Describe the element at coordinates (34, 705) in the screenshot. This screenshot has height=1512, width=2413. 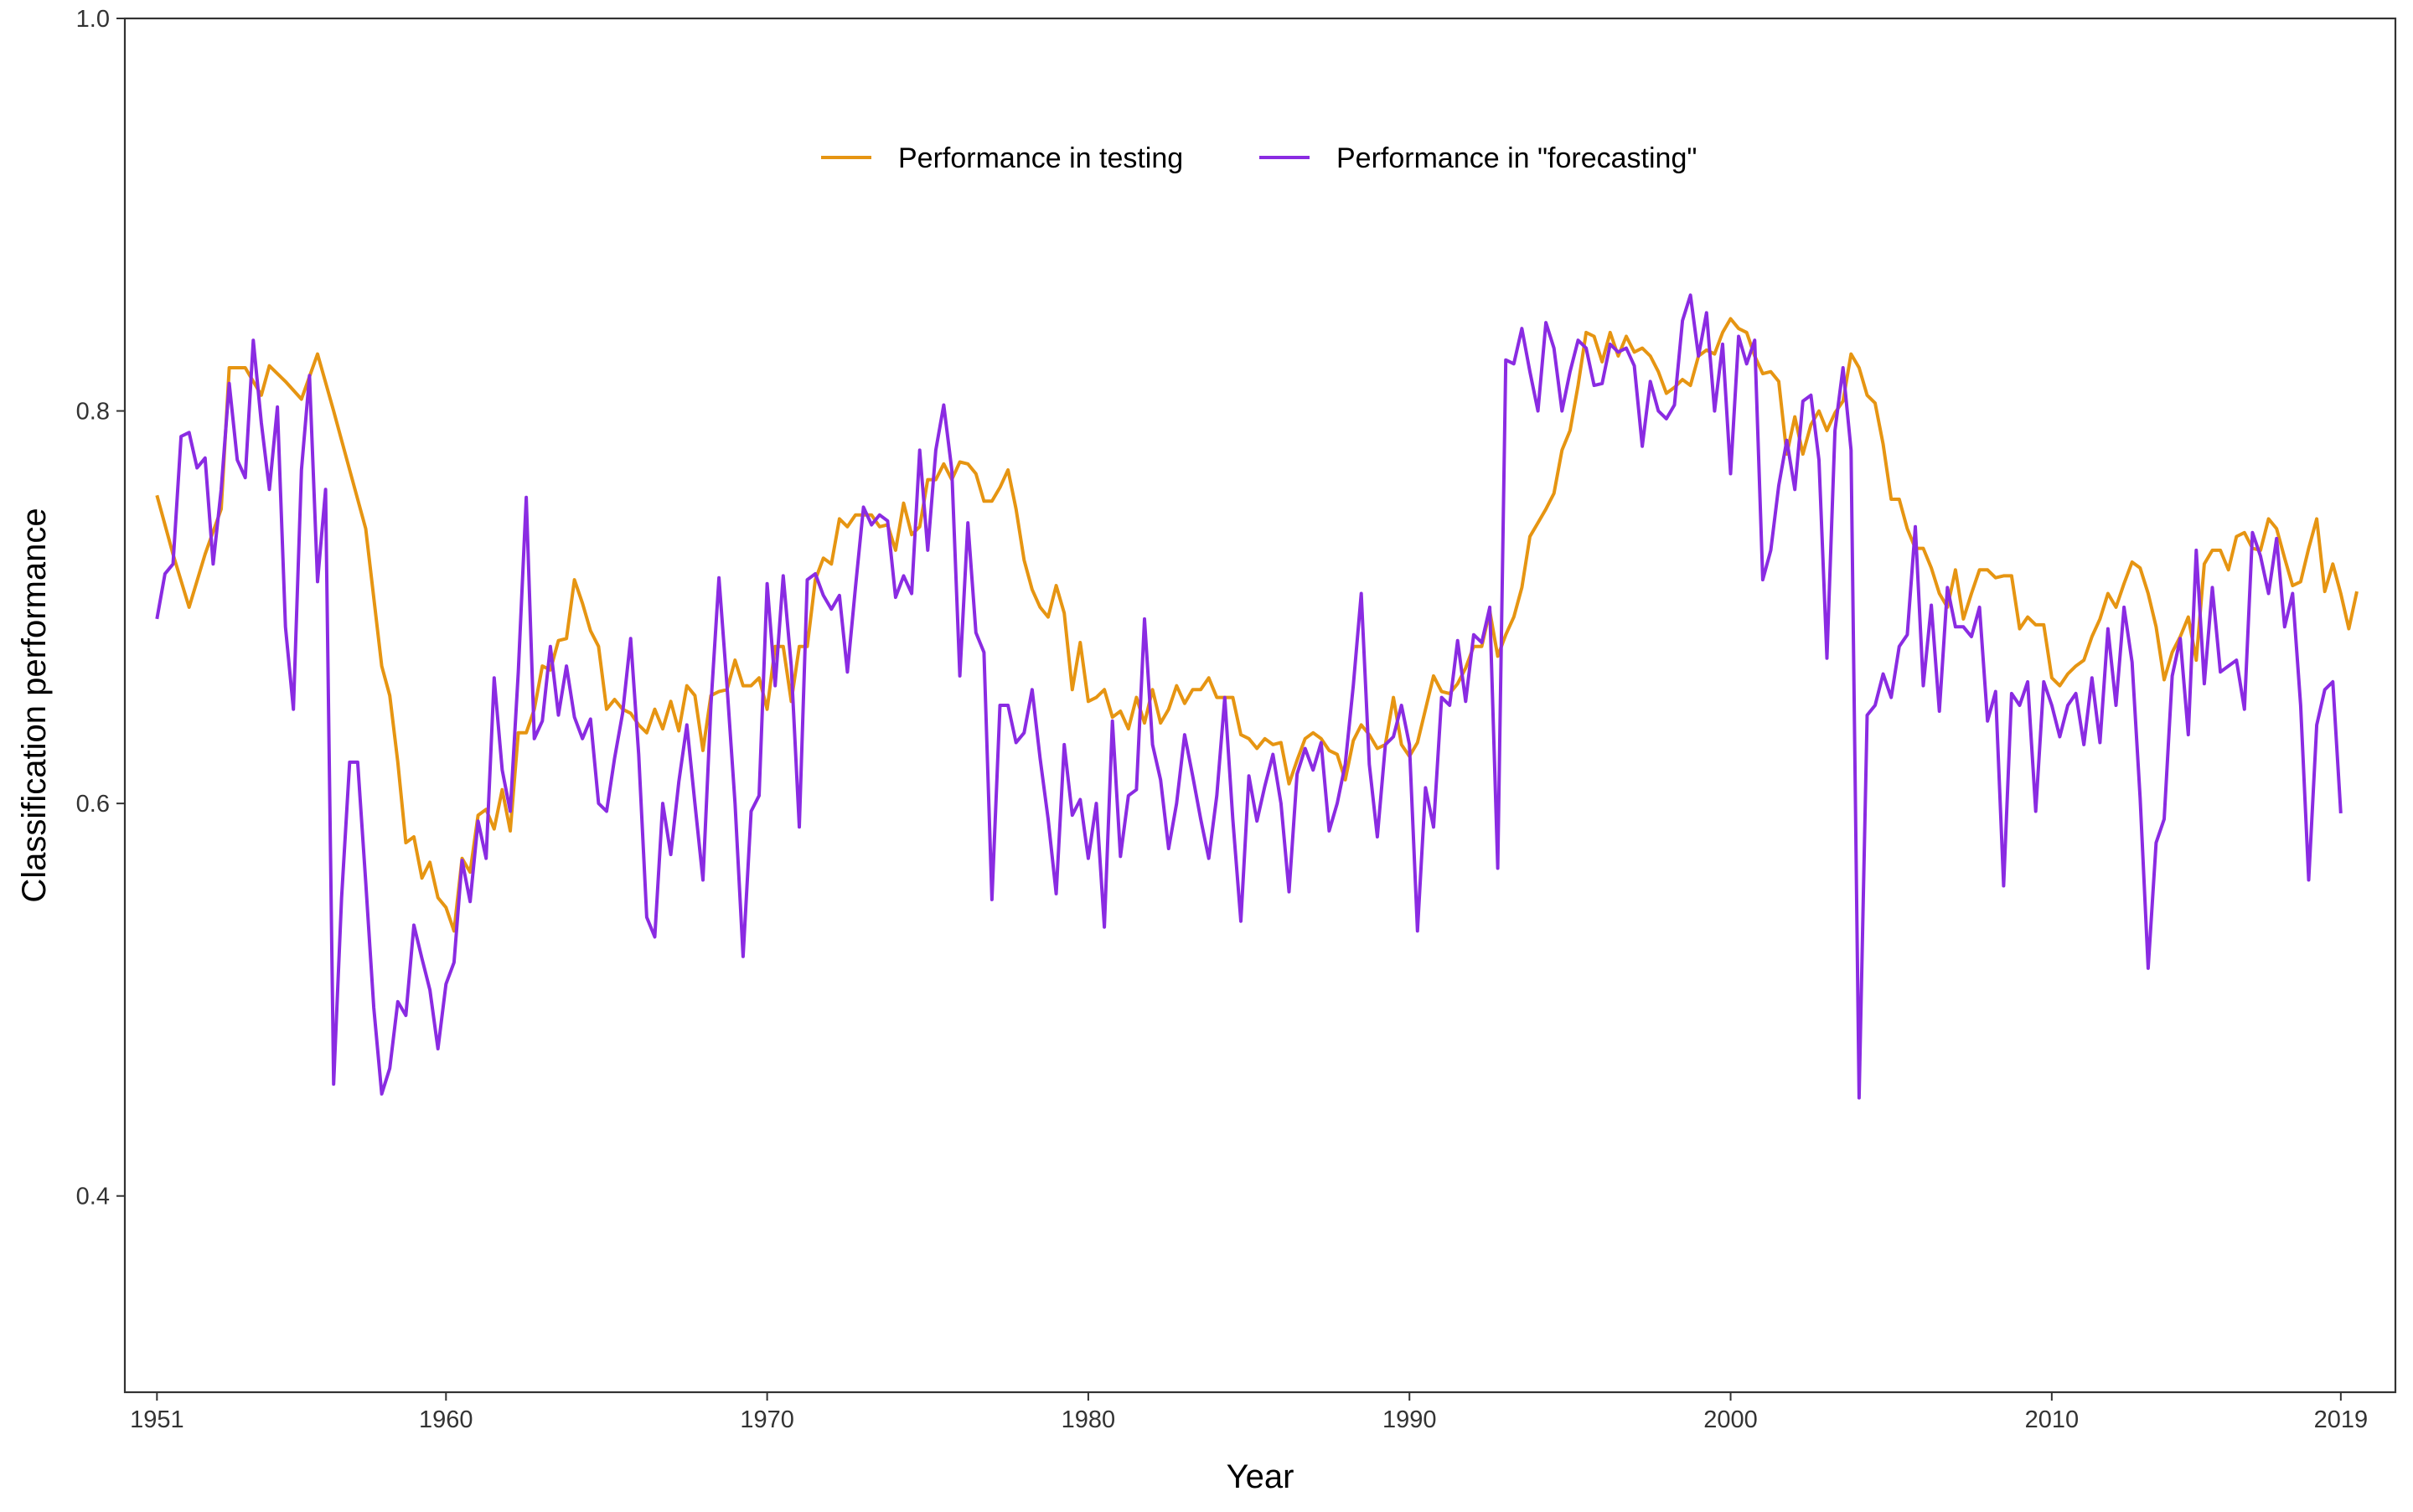
I see `y-axis-title: Classification performance` at that location.